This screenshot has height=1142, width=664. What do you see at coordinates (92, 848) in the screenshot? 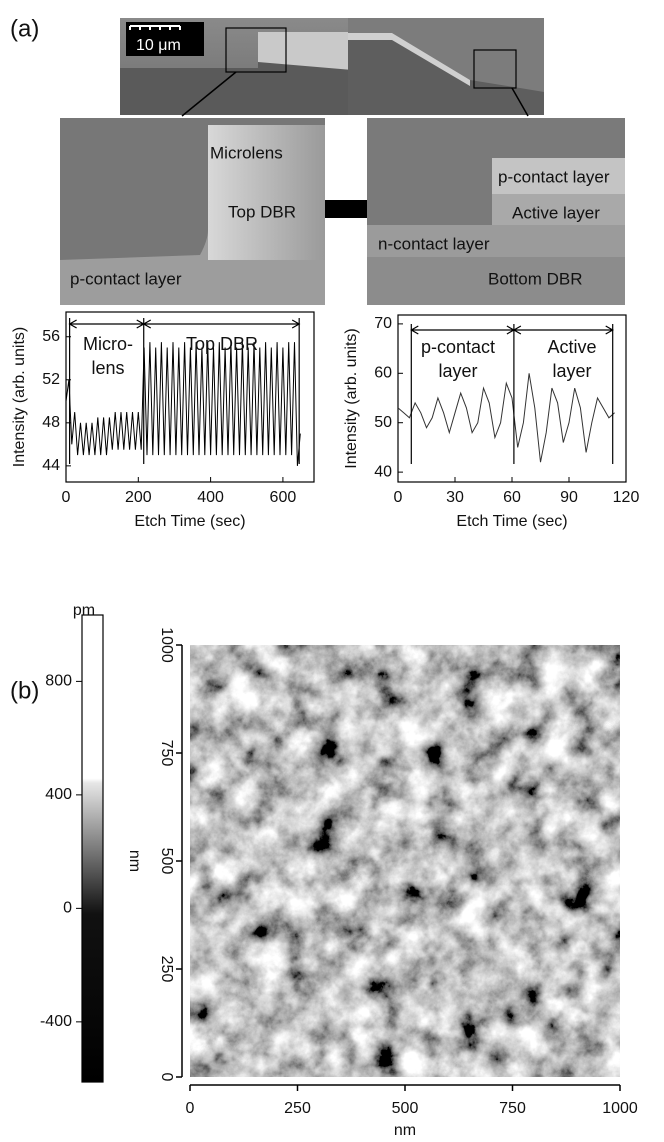
I see `colorbar` at bounding box center [92, 848].